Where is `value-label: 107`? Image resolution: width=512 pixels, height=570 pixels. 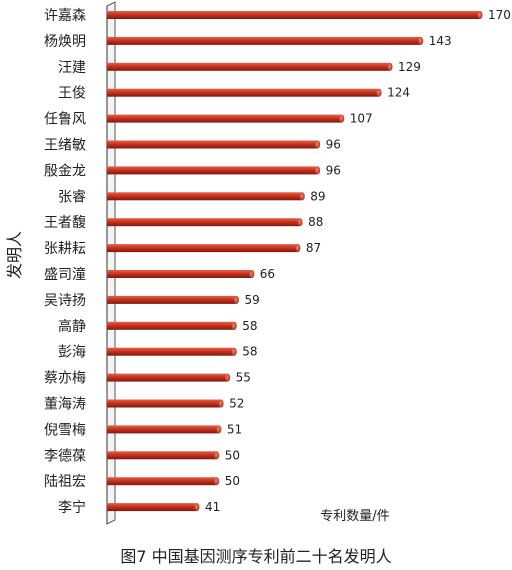
value-label: 107 is located at coordinates (361, 119).